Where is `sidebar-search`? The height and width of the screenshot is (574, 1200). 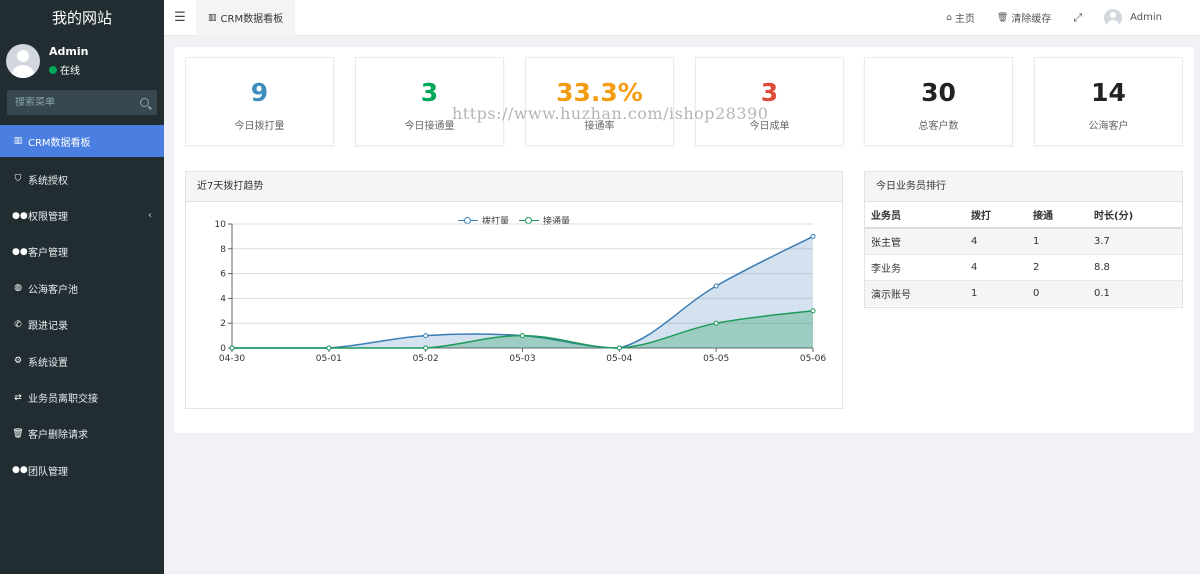 sidebar-search is located at coordinates (82, 102).